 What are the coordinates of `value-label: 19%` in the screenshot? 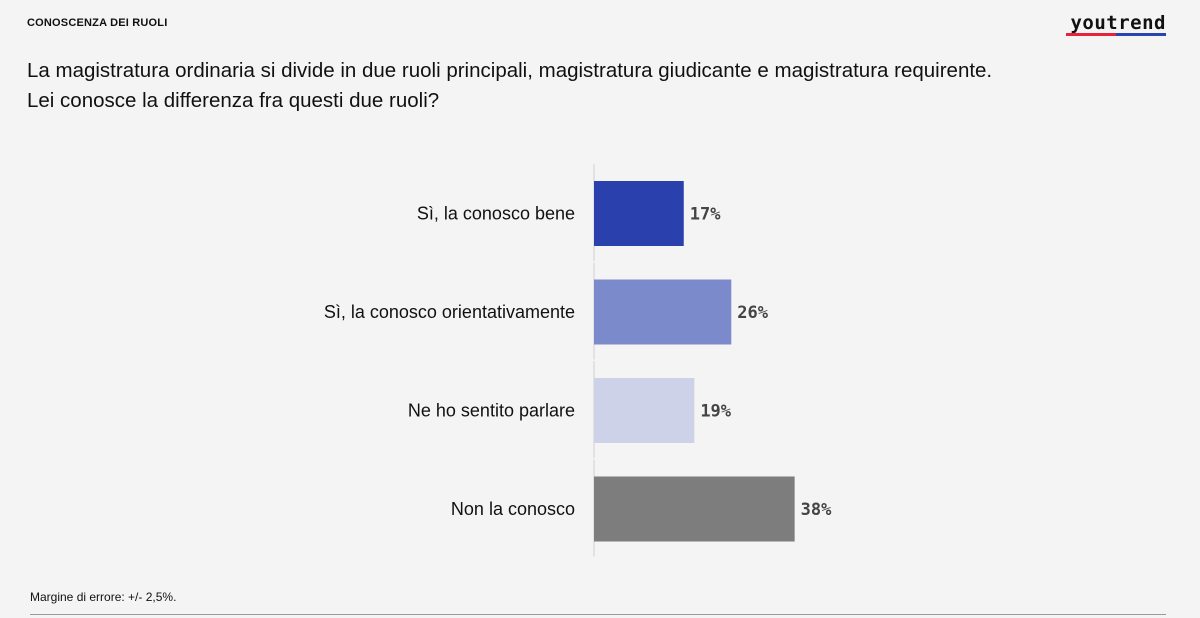 It's located at (715, 412).